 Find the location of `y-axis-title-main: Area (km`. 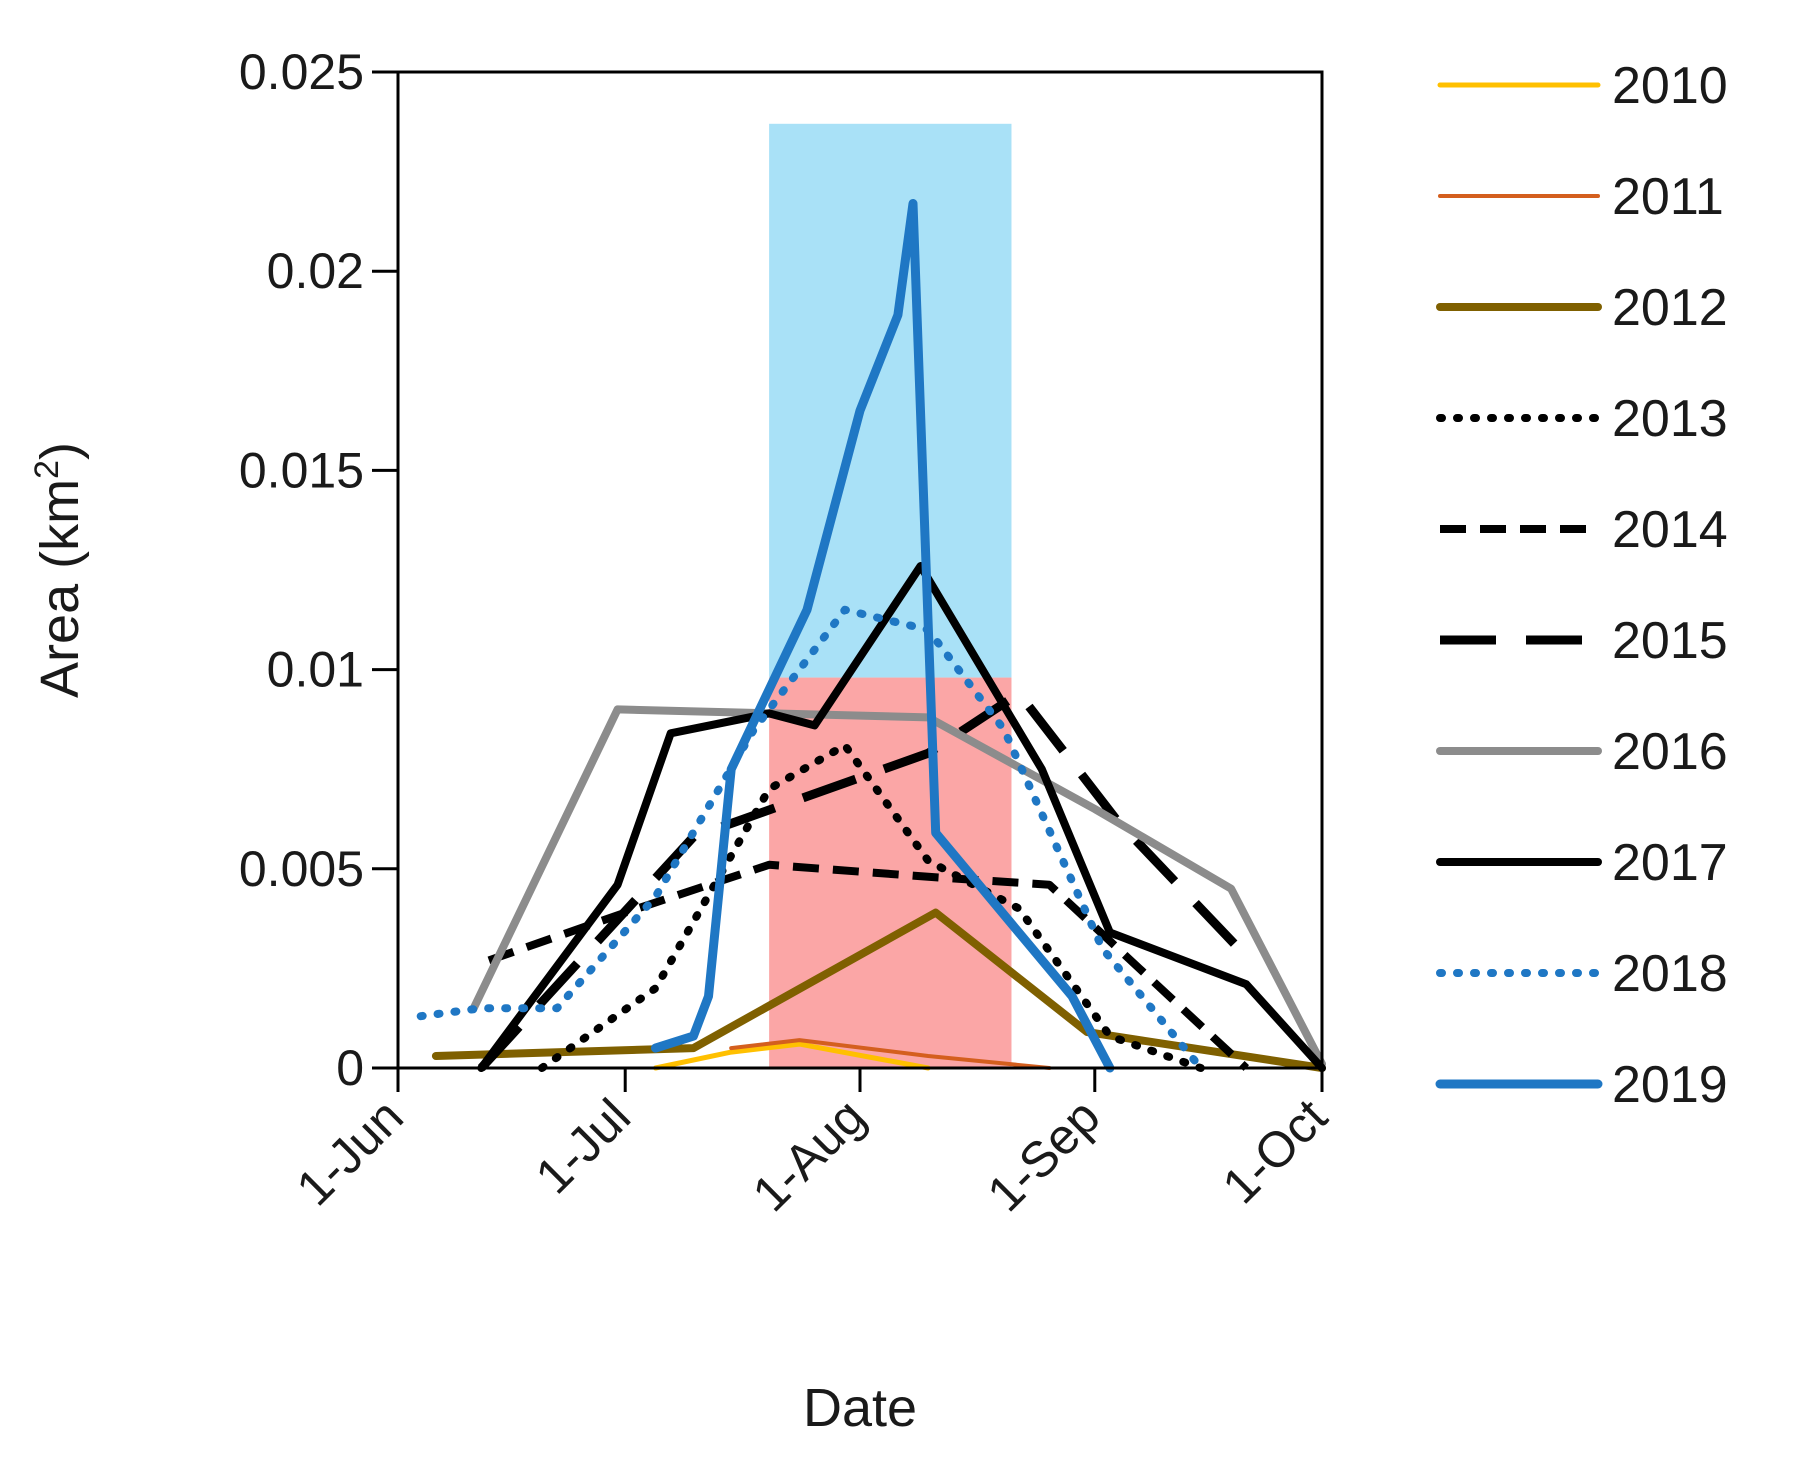

y-axis-title-main: Area (km is located at coordinates (60, 588).